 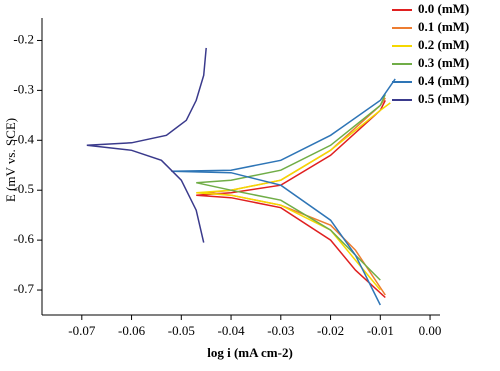 What do you see at coordinates (380, 330) in the screenshot?
I see `x-tick-label: -0.01` at bounding box center [380, 330].